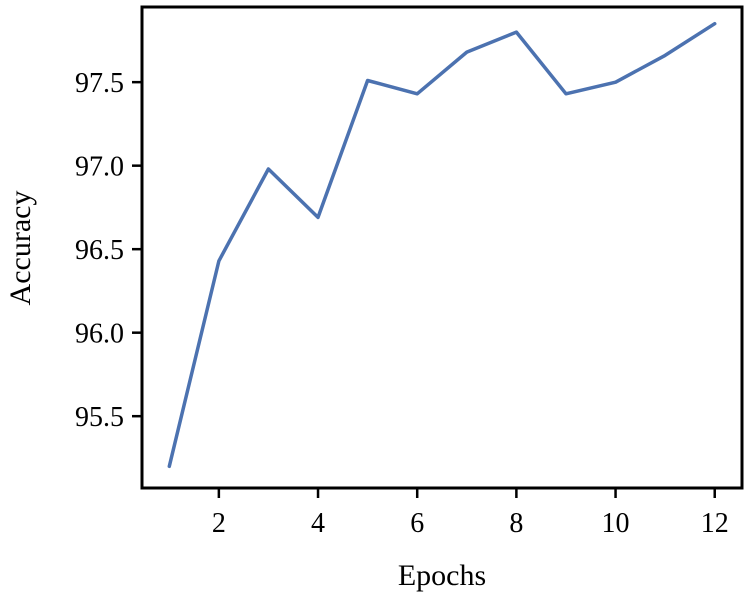 This screenshot has width=750, height=600. I want to click on y-axis-ticks: 95.5 96.0 96.5 97.0 97.5, so click(108, 250).